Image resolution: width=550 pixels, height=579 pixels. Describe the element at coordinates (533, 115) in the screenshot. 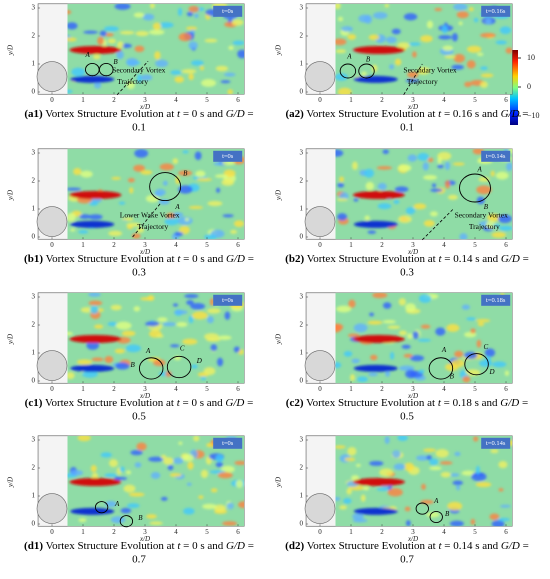

I see `colorbar-label: −10` at that location.